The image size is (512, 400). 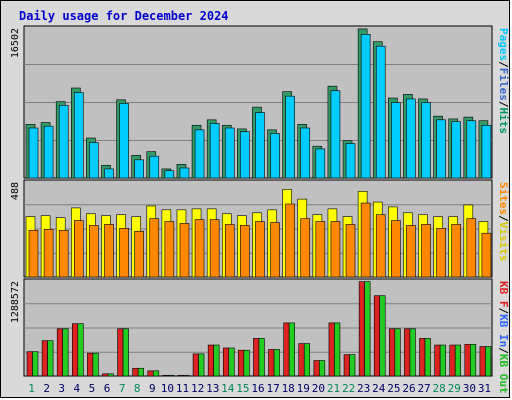 I want to click on legend-item-kb-f: KB F, so click(x=503, y=294).